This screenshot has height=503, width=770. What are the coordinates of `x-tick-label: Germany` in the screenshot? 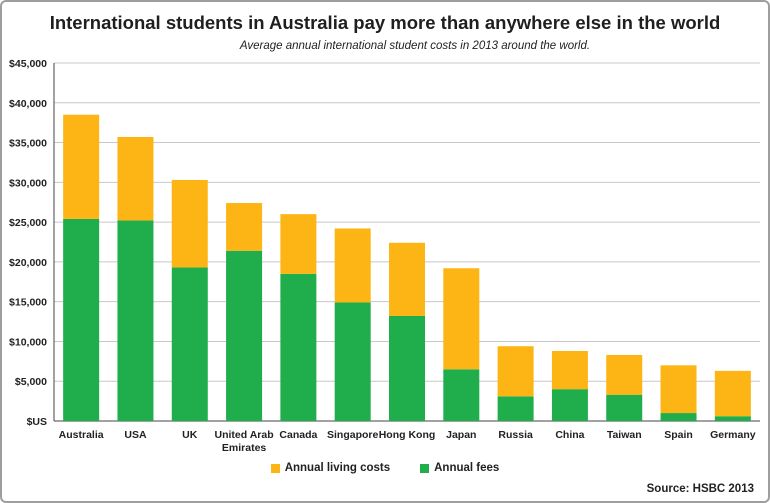 It's located at (733, 435).